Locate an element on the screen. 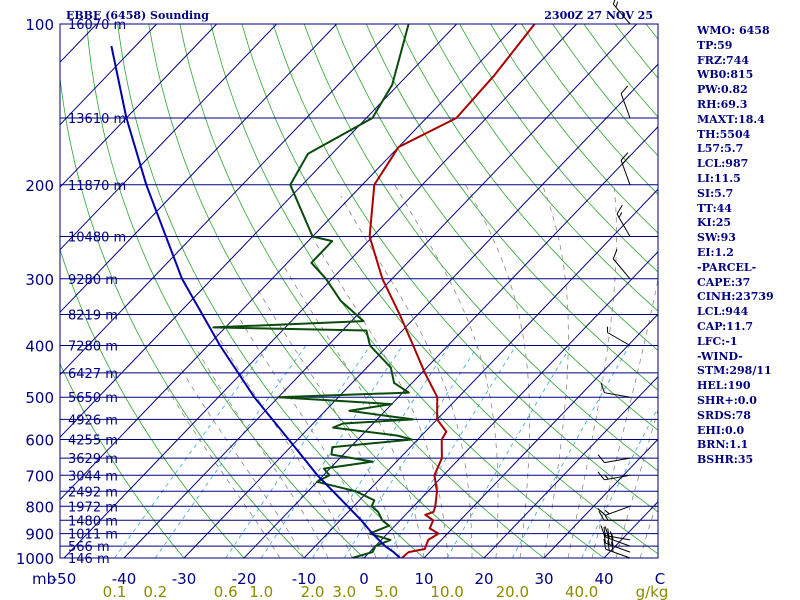 The width and height of the screenshot is (800, 600). pressure-tick-label: 300 is located at coordinates (39, 280).